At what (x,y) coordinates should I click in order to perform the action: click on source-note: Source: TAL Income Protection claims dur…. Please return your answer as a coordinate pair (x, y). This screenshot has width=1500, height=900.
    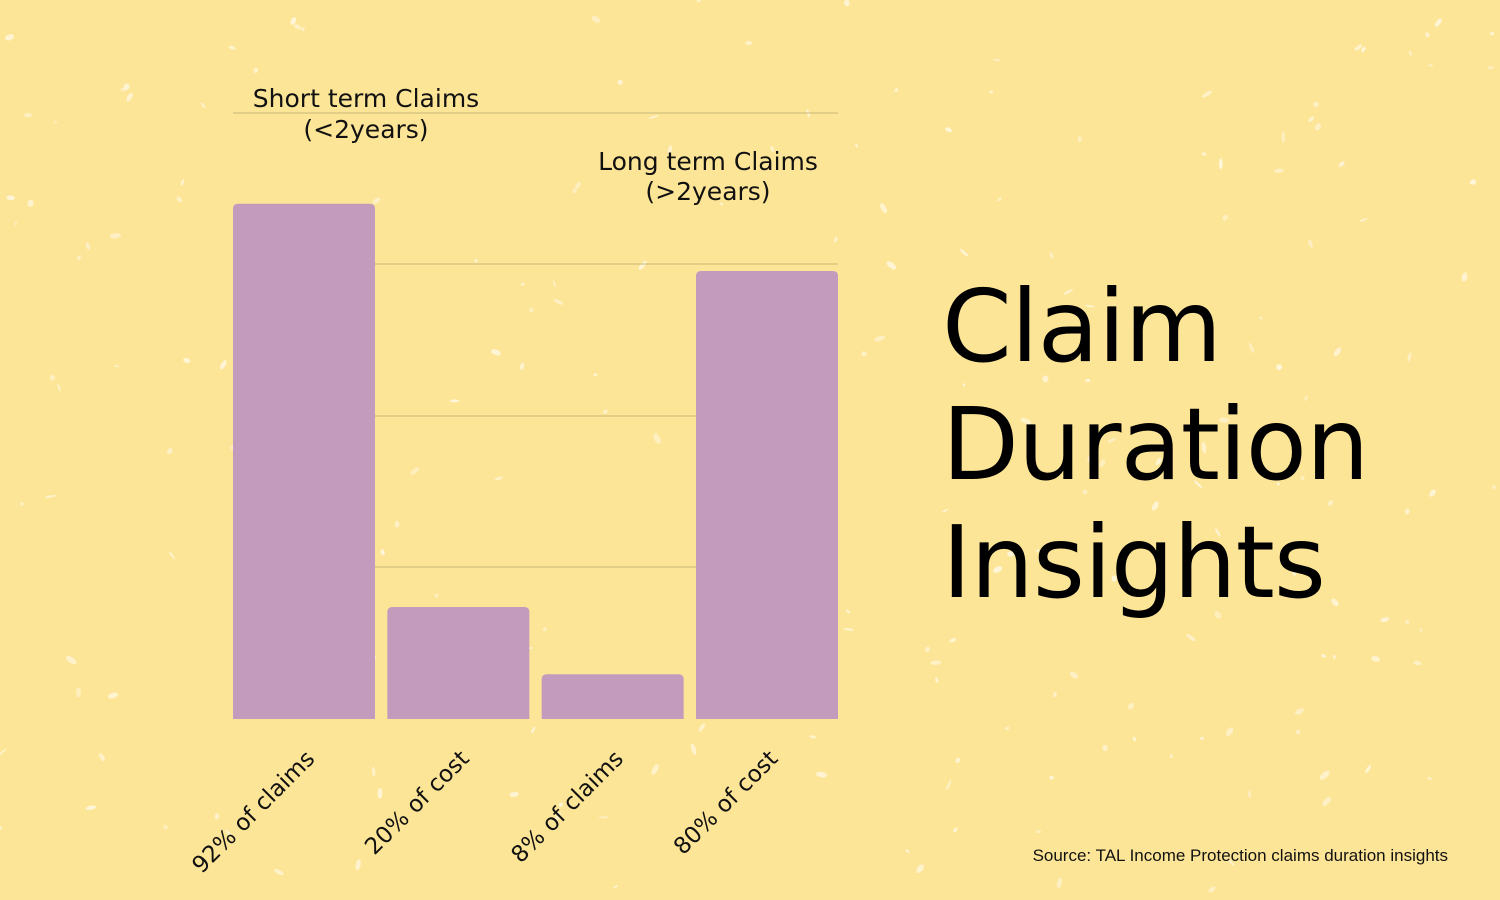
    Looking at the image, I should click on (1240, 855).